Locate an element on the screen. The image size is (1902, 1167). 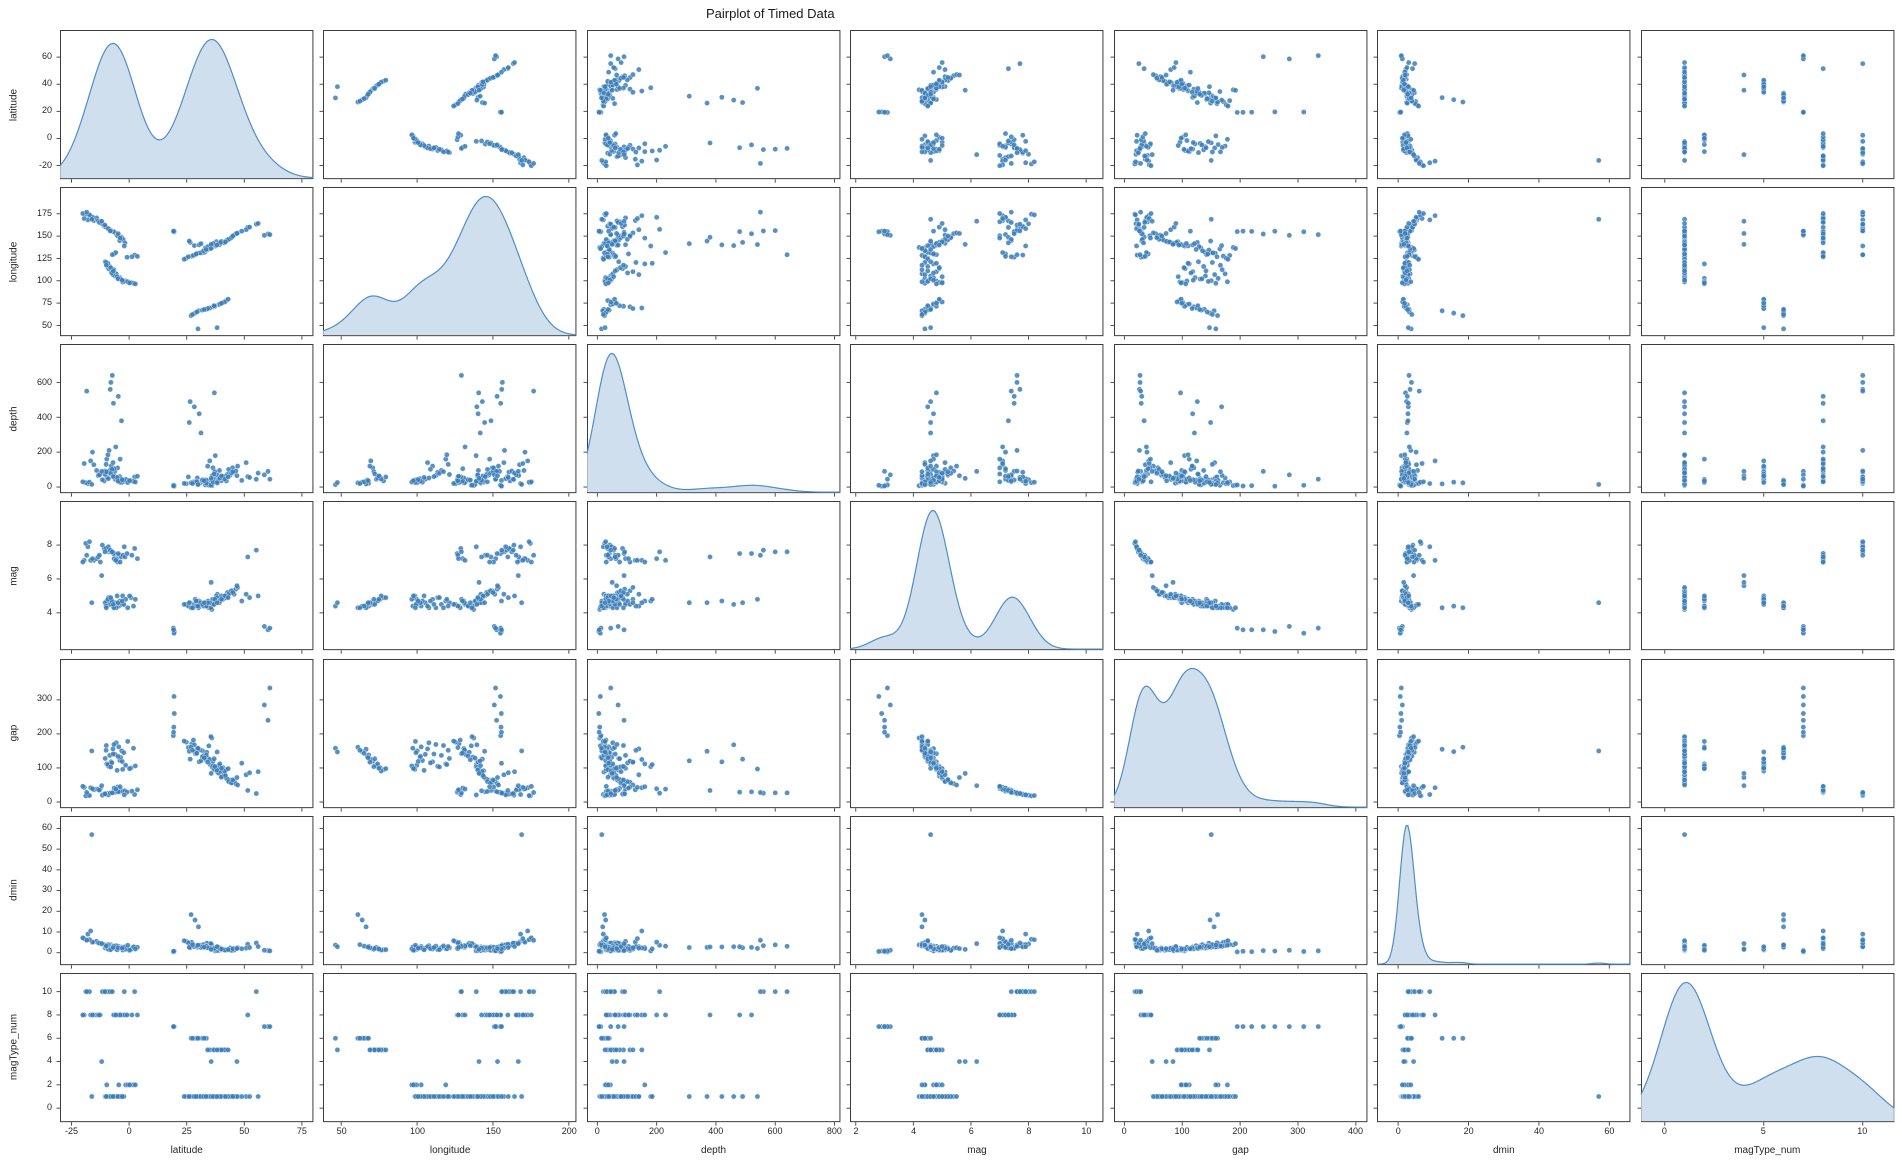
subplot-depth-vs-dmin is located at coordinates (1501, 422).